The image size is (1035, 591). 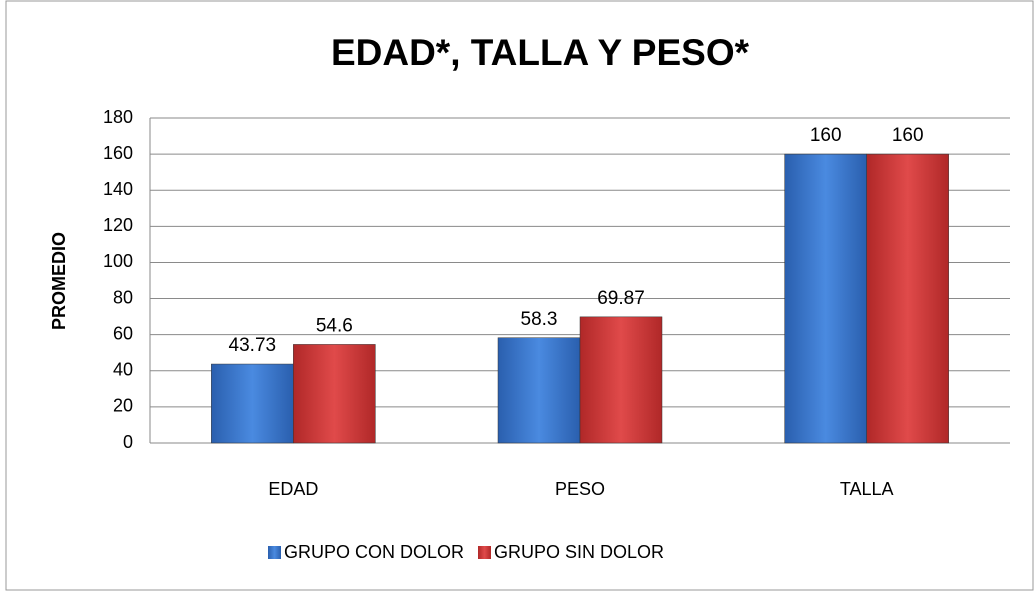 What do you see at coordinates (118, 117) in the screenshot?
I see `y-tick-label: 180` at bounding box center [118, 117].